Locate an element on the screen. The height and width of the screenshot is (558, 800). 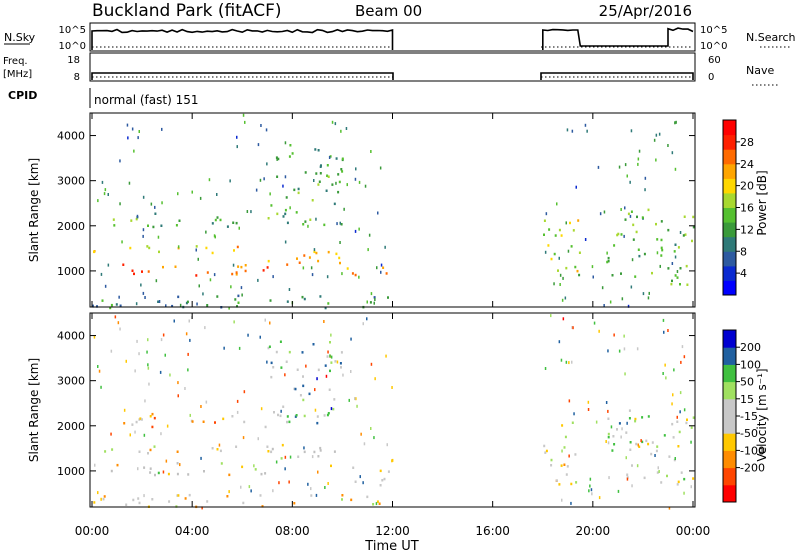
colorbar-tick-label: 20 is located at coordinates (747, 186).